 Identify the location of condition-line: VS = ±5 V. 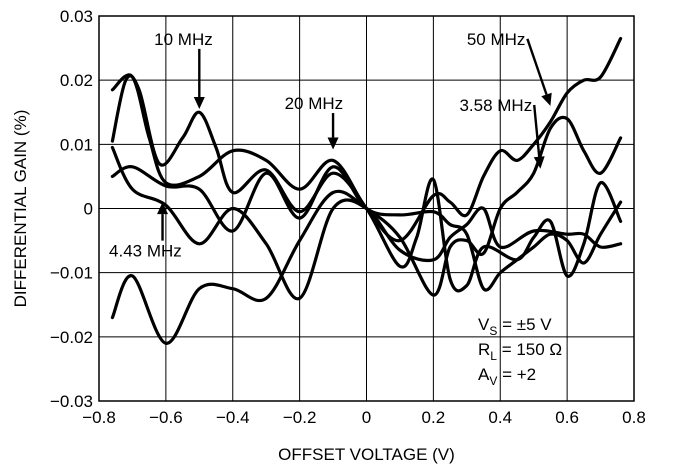
(515, 326).